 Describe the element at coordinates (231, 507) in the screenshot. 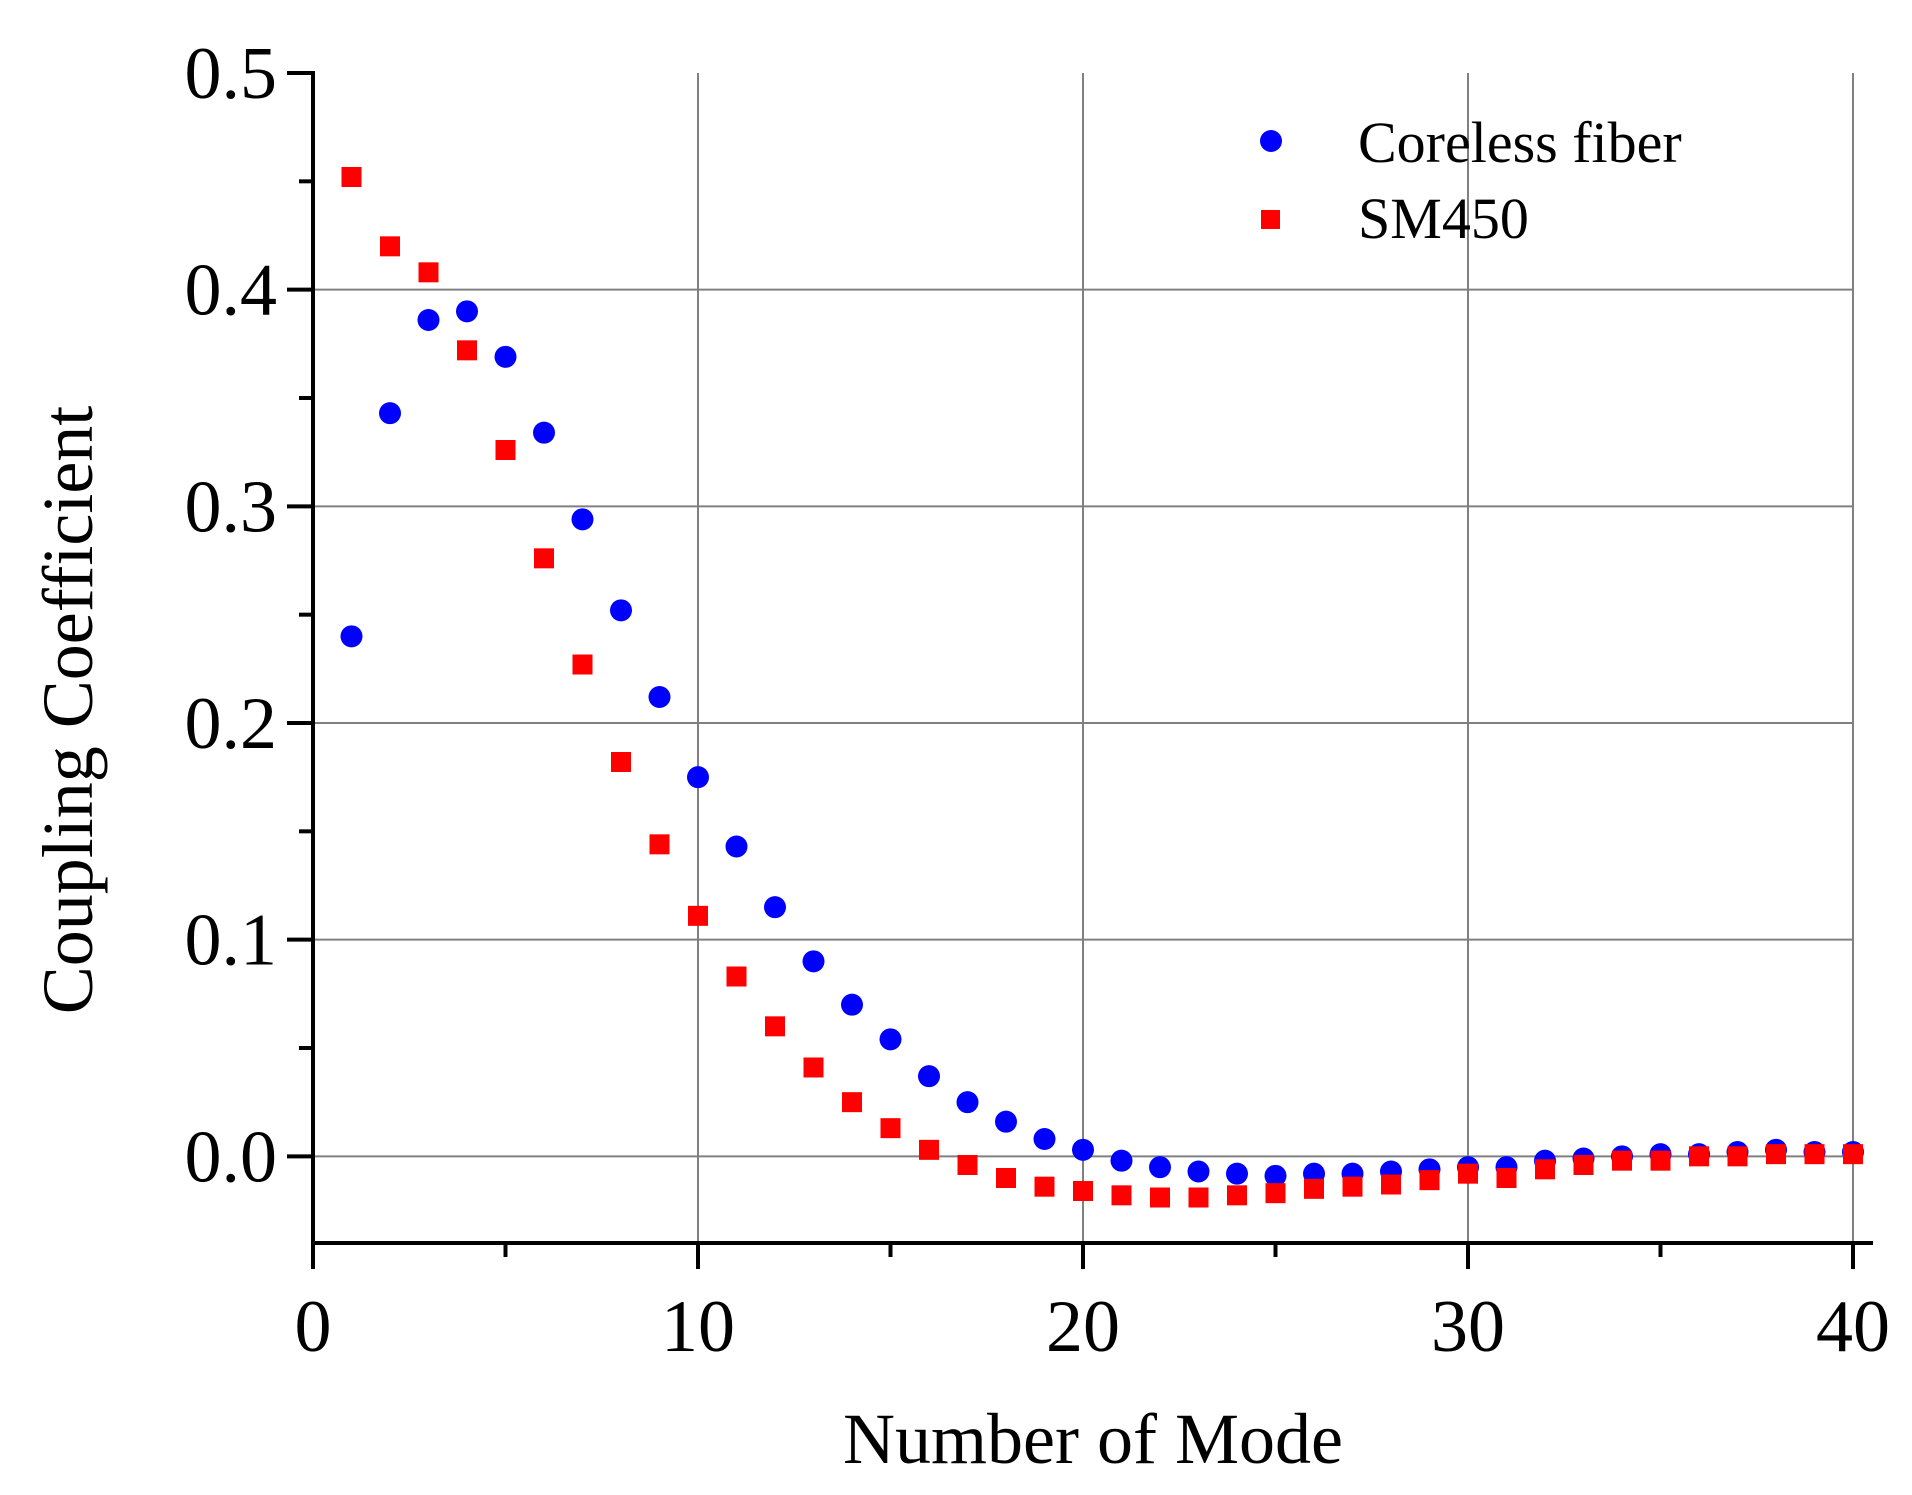

I see `y-tick-label: 0.3` at that location.